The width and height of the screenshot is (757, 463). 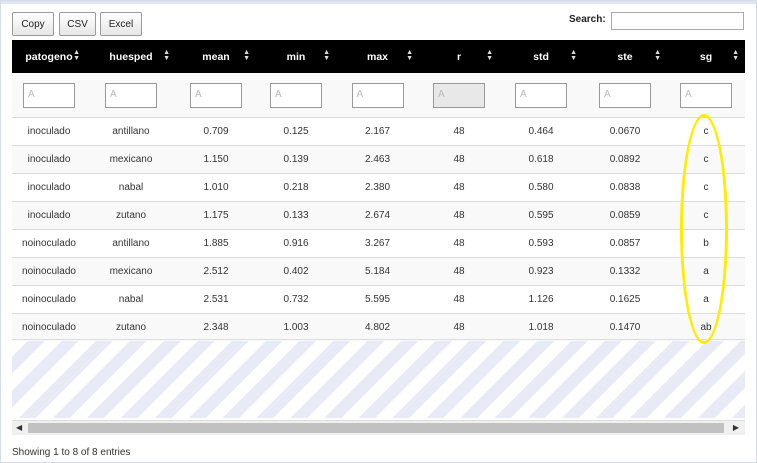 I want to click on col-header-max: max ▲ ▼, so click(x=377, y=56).